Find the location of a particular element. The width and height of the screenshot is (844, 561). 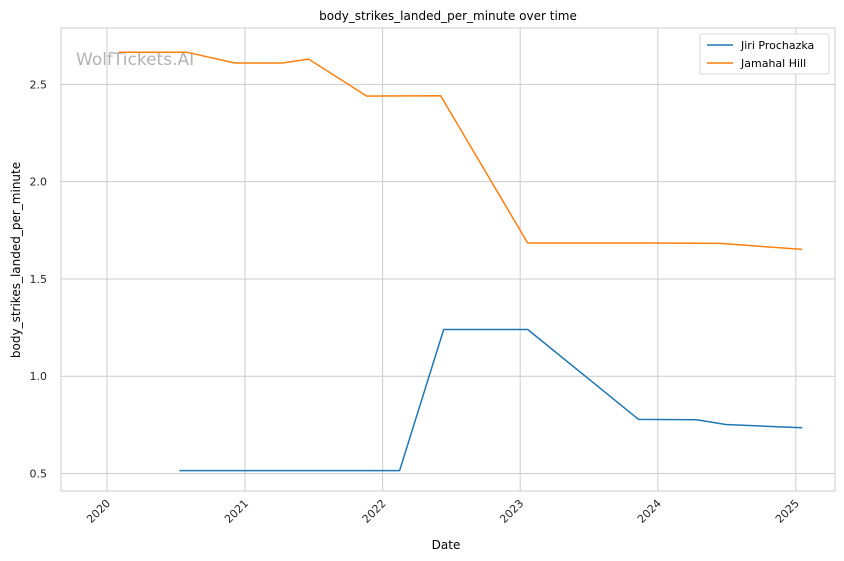

legend: Jiri Prochazka Jamahal Hill is located at coordinates (764, 54).